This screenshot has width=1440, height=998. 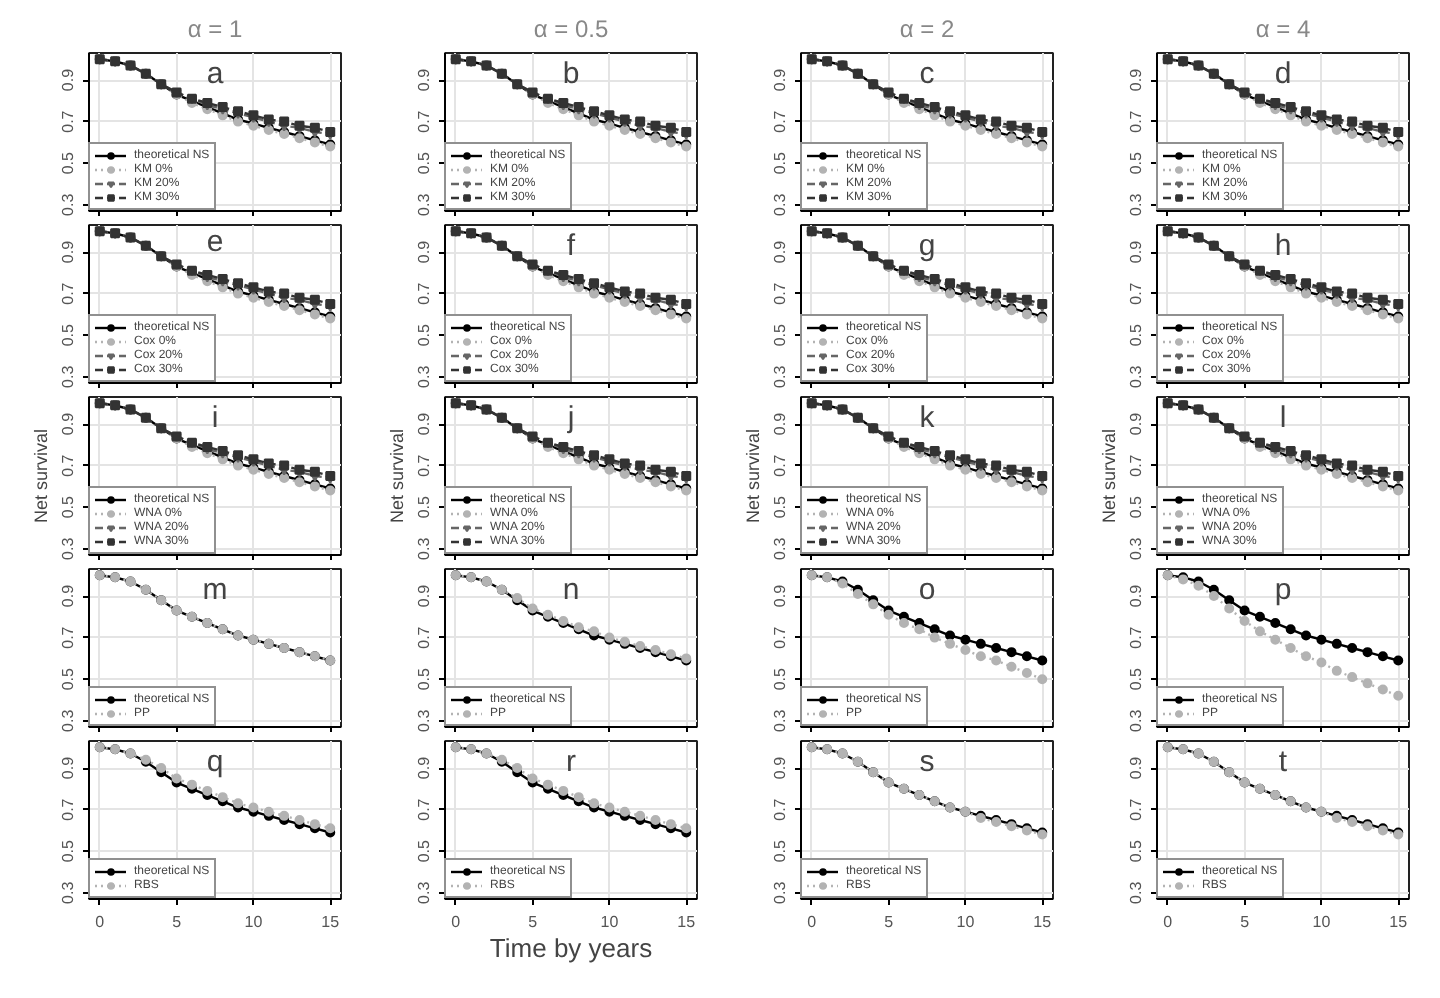 What do you see at coordinates (1283, 246) in the screenshot?
I see `annotation: h` at bounding box center [1283, 246].